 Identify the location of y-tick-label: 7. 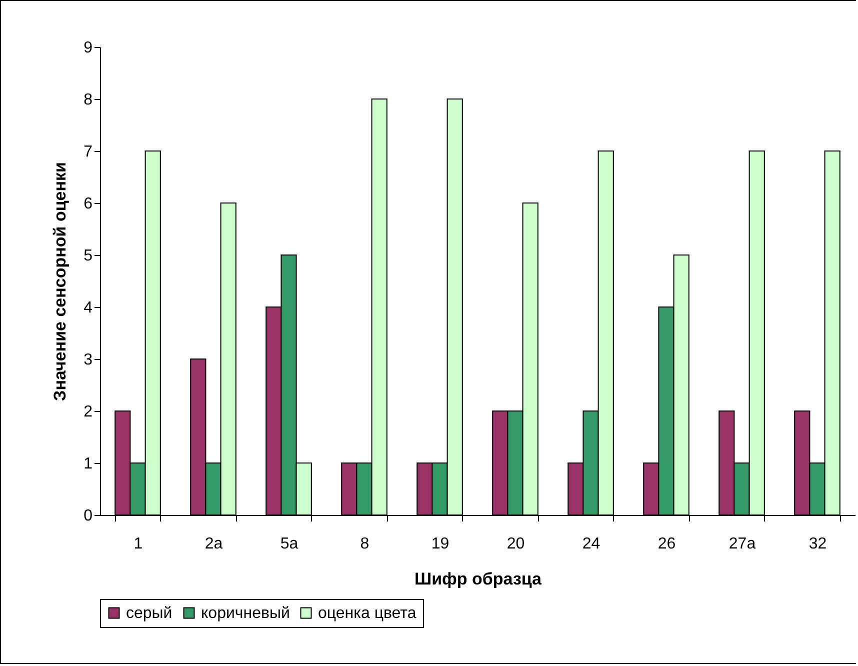
(88, 152).